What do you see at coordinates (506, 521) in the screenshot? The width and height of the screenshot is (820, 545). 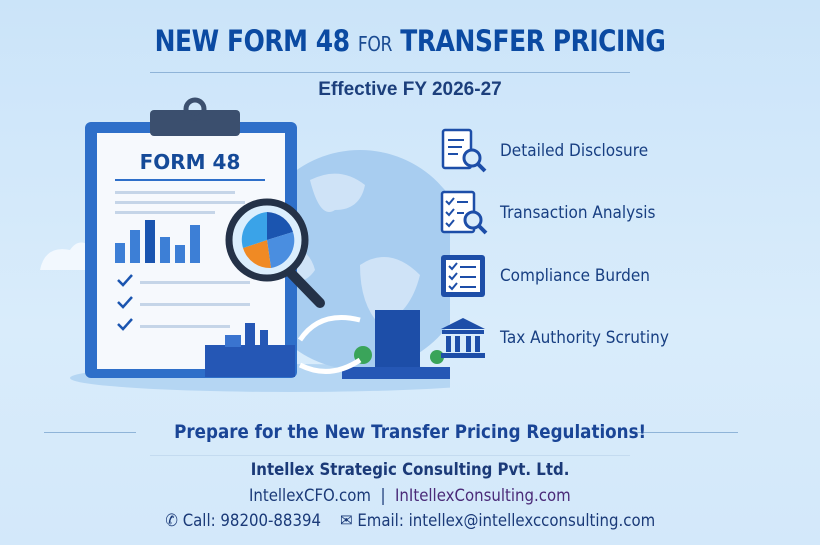 I see `email-link: Email: intellex@intellexcconsulting.com` at bounding box center [506, 521].